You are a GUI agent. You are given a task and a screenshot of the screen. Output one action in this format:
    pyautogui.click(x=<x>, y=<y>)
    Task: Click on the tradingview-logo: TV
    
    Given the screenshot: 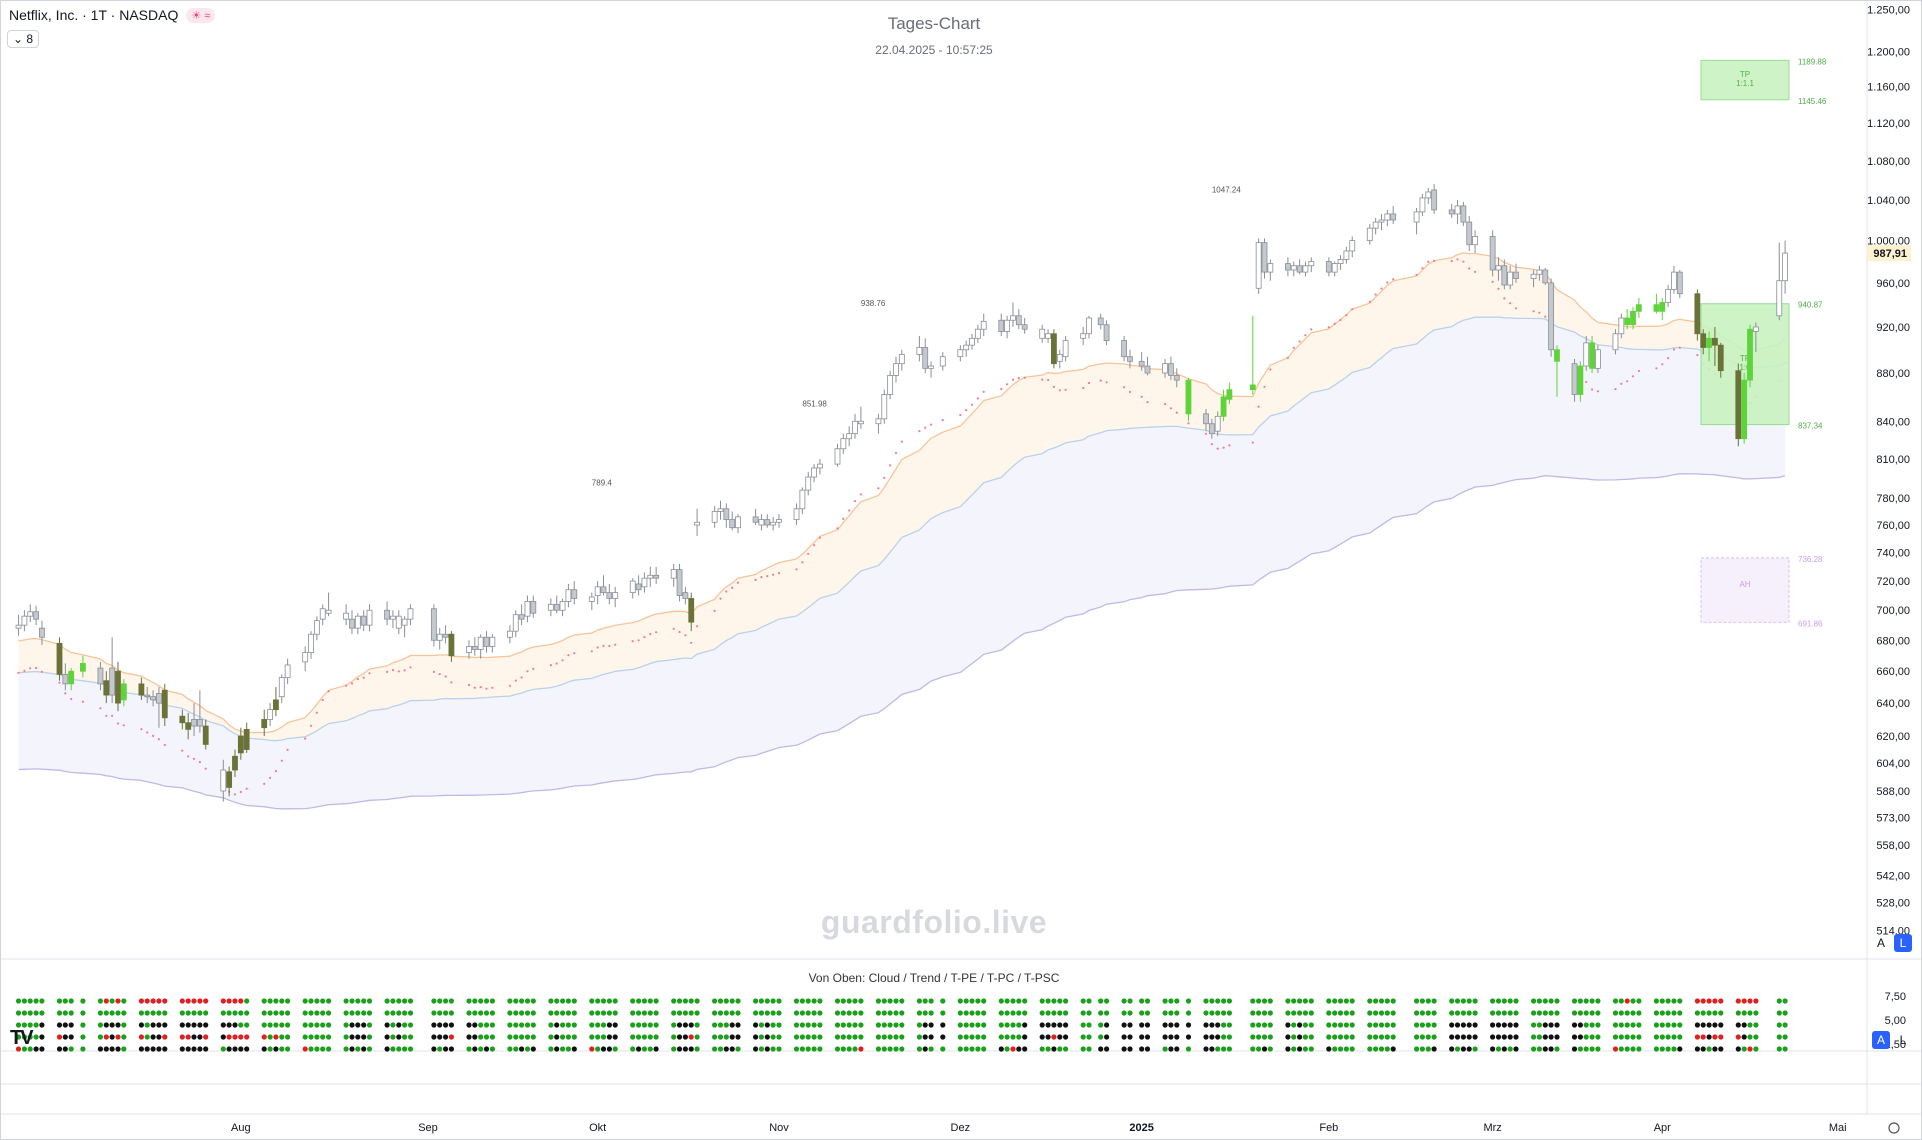 What is the action you would take?
    pyautogui.click(x=22, y=1038)
    